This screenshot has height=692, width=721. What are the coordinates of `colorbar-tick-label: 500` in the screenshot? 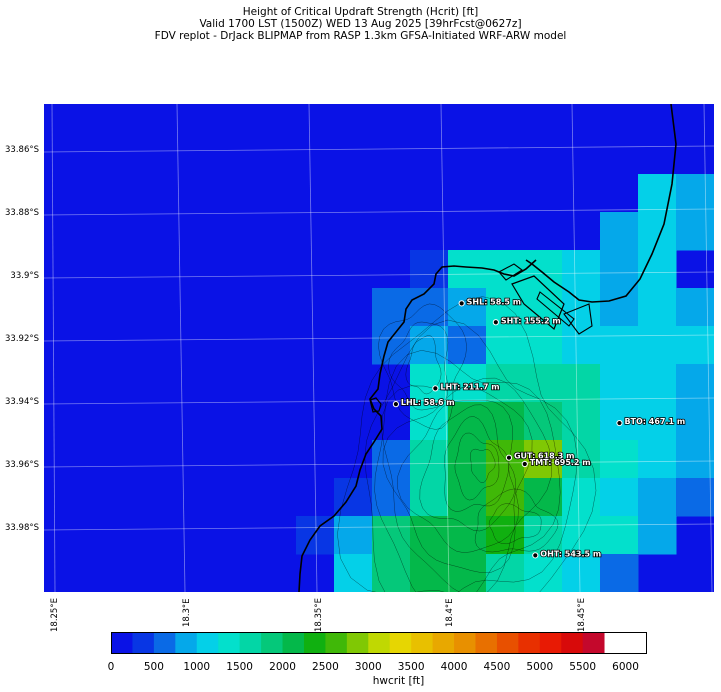 It's located at (153, 667).